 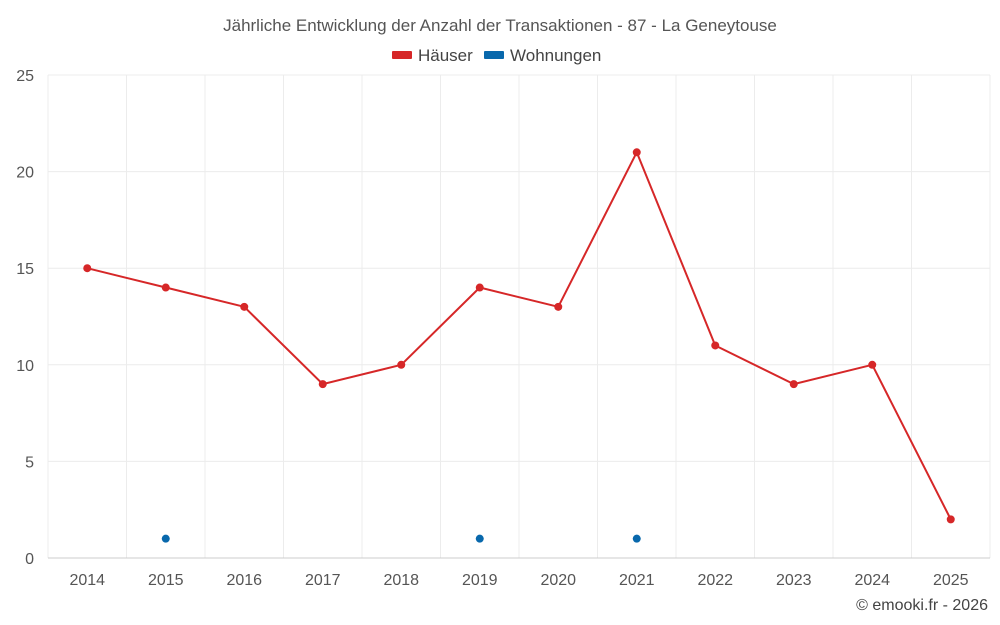 I want to click on legend-swatch-wohnungen, so click(x=494, y=55).